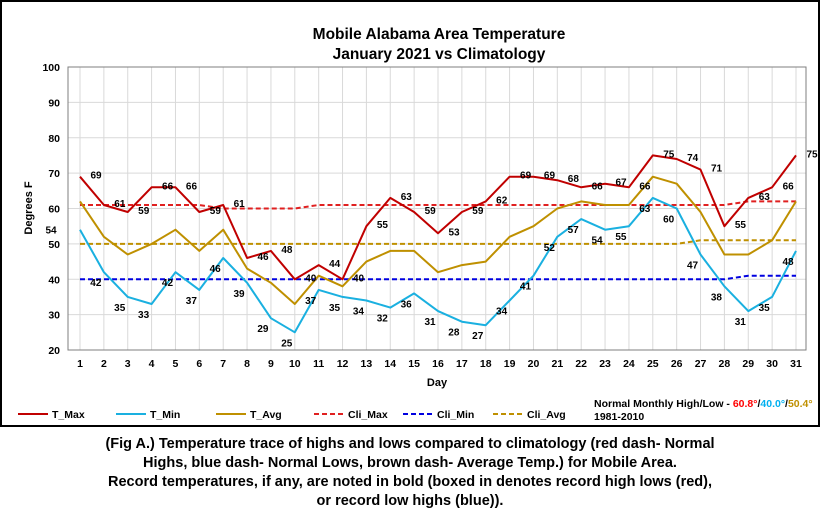 The width and height of the screenshot is (820, 529). Describe the element at coordinates (439, 34) in the screenshot. I see `chart-title-line1: Mobile Alabama Area Temperature` at that location.